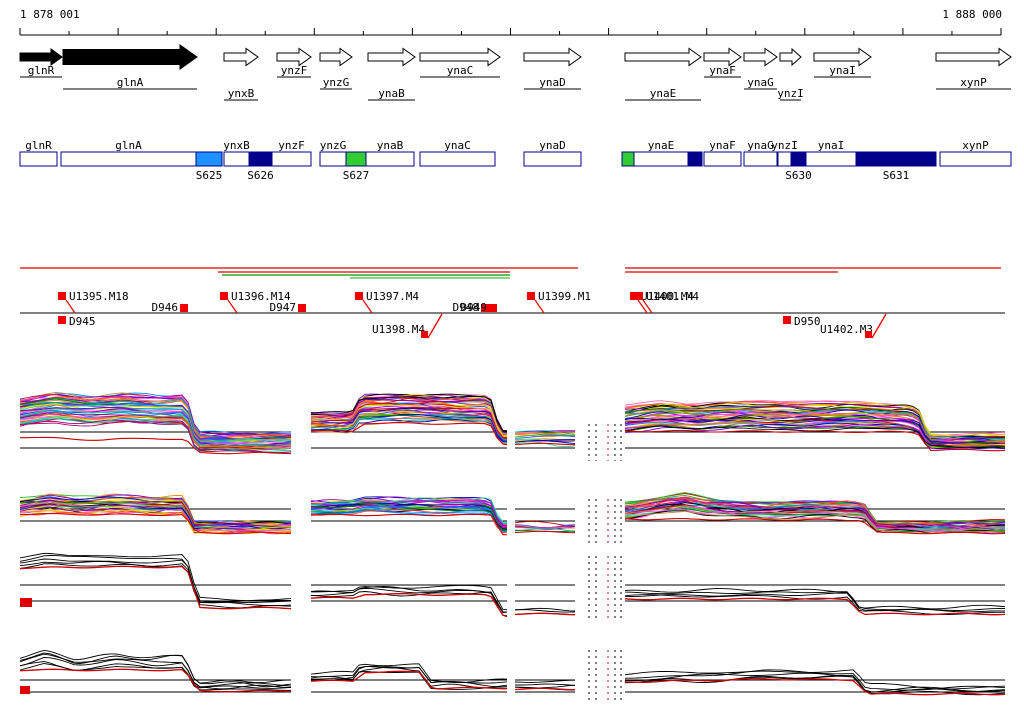 This screenshot has width=1024, height=714. I want to click on marker-U1399.M1: U1399.M1, so click(559, 302).